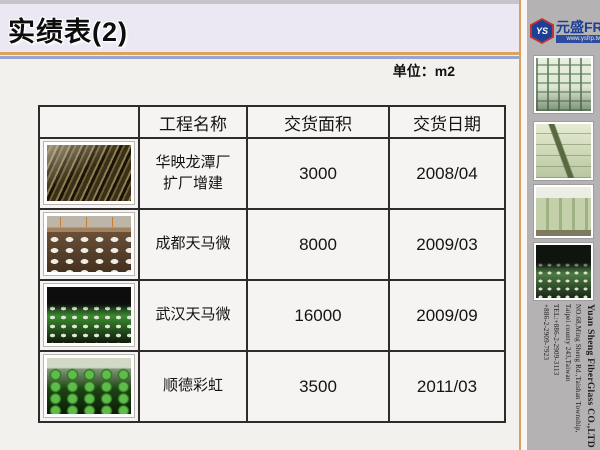 The height and width of the screenshot is (450, 600). I want to click on sidebar-photo-dot-floor, so click(563, 271).